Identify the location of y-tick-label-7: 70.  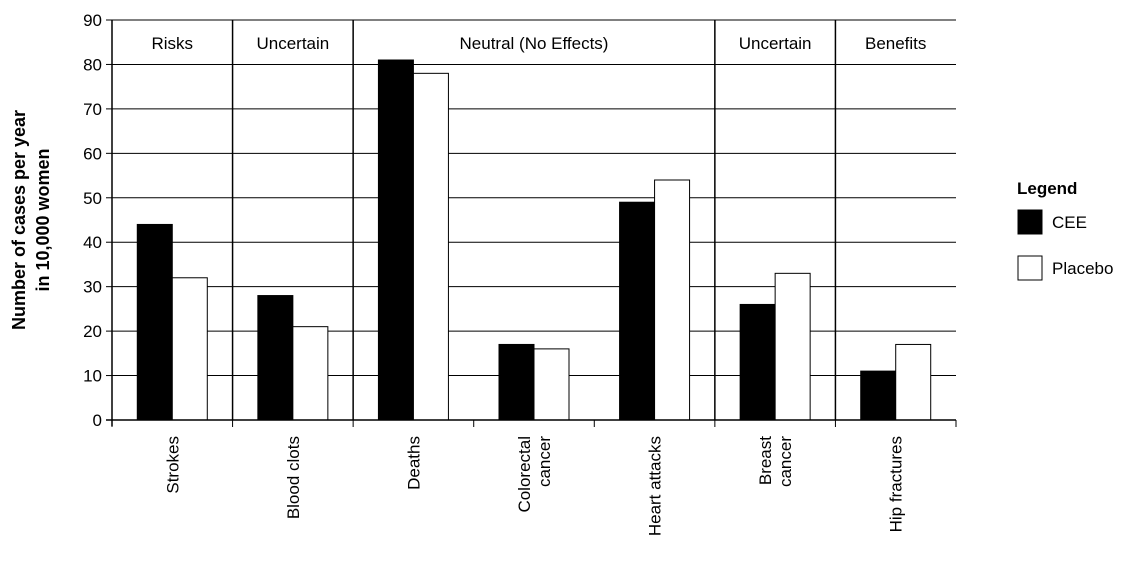
(92, 109).